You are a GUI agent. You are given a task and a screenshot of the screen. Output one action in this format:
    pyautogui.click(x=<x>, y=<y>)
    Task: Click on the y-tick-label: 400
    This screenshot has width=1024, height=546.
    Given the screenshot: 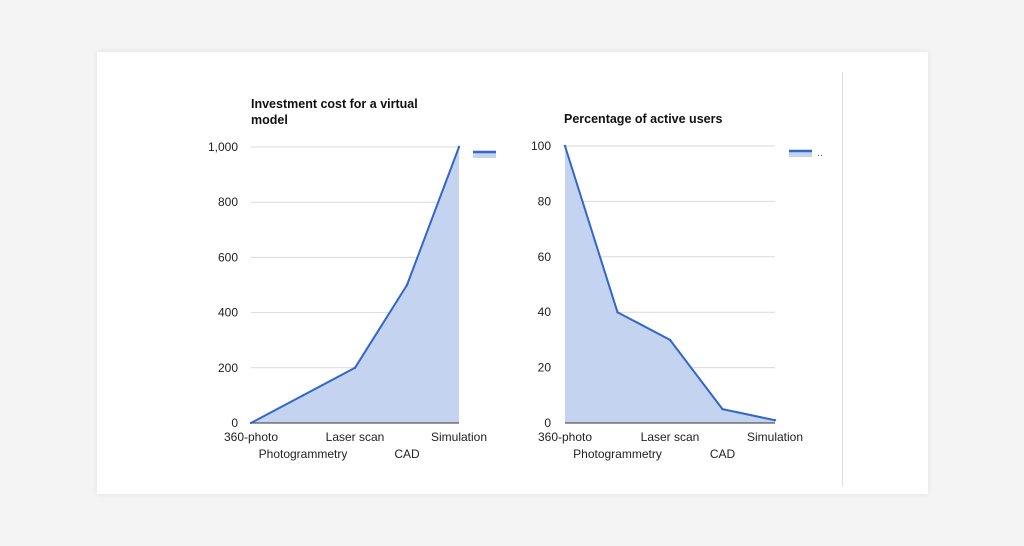 What is the action you would take?
    pyautogui.click(x=228, y=313)
    